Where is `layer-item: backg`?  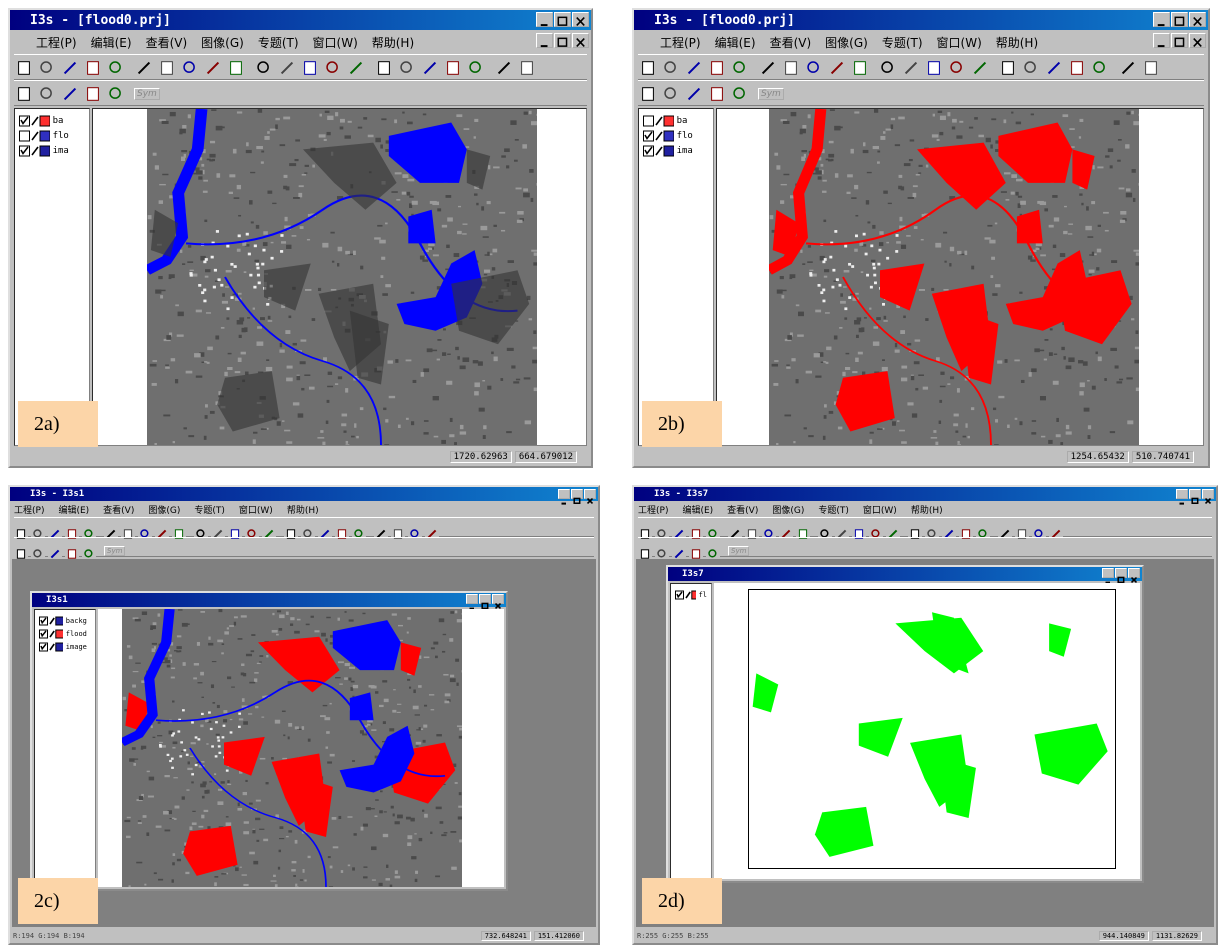 layer-item: backg is located at coordinates (65, 620).